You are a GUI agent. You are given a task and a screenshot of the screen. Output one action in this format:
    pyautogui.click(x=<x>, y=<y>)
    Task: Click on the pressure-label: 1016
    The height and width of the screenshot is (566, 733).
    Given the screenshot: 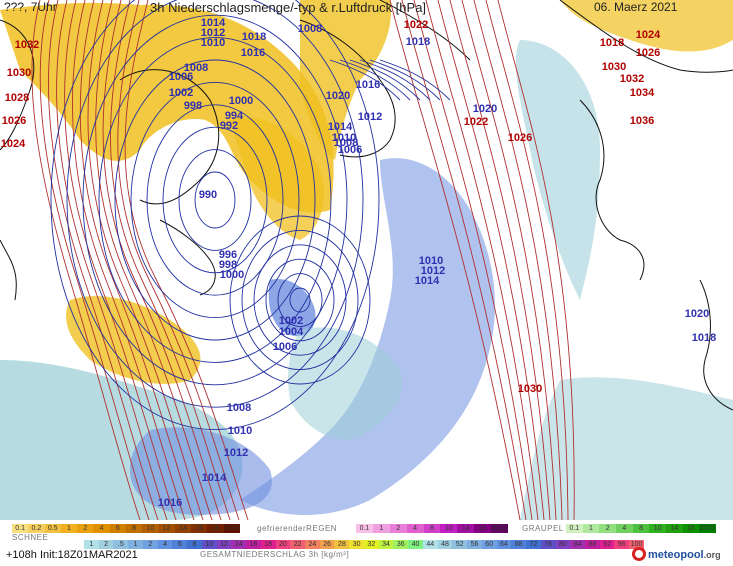 What is the action you would take?
    pyautogui.click(x=253, y=53)
    